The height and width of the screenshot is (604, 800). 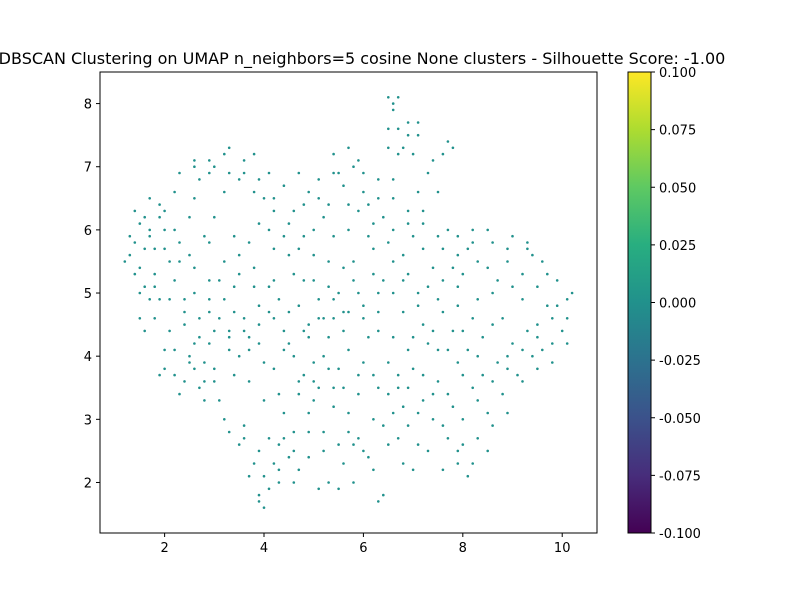 I want to click on colorbar-tick-label: -0.025, so click(x=680, y=361).